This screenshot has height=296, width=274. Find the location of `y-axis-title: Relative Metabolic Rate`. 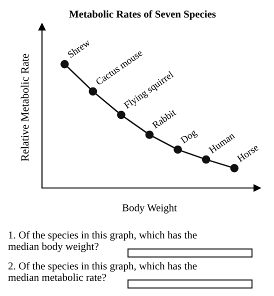

y-axis-title: Relative Metabolic Rate is located at coordinates (24, 108).